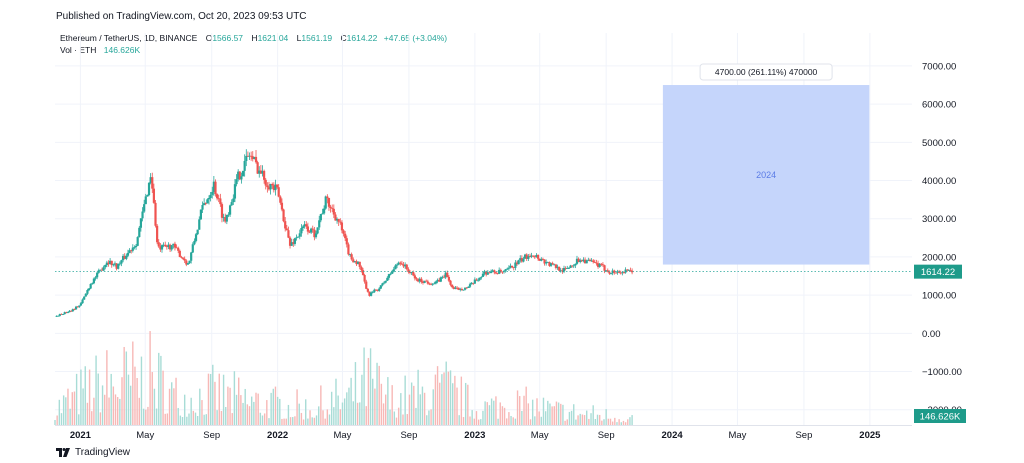  I want to click on x-tick-label: May, so click(737, 435).